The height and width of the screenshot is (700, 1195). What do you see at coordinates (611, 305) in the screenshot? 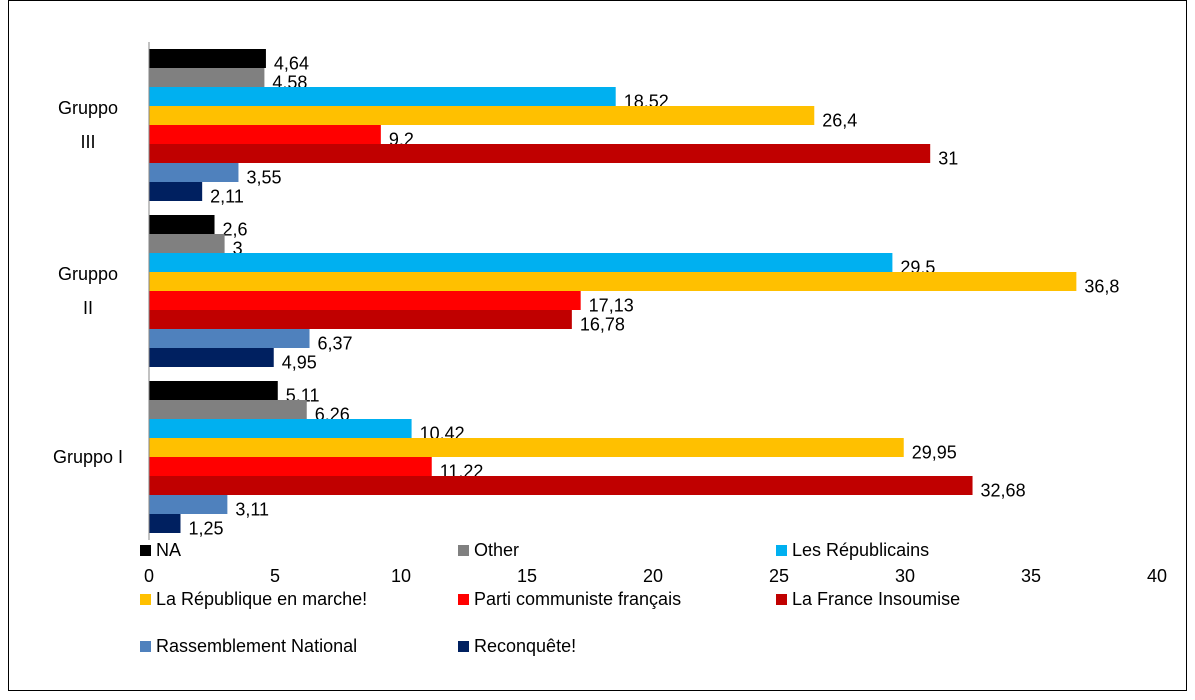
I see `data-label: 17,13` at bounding box center [611, 305].